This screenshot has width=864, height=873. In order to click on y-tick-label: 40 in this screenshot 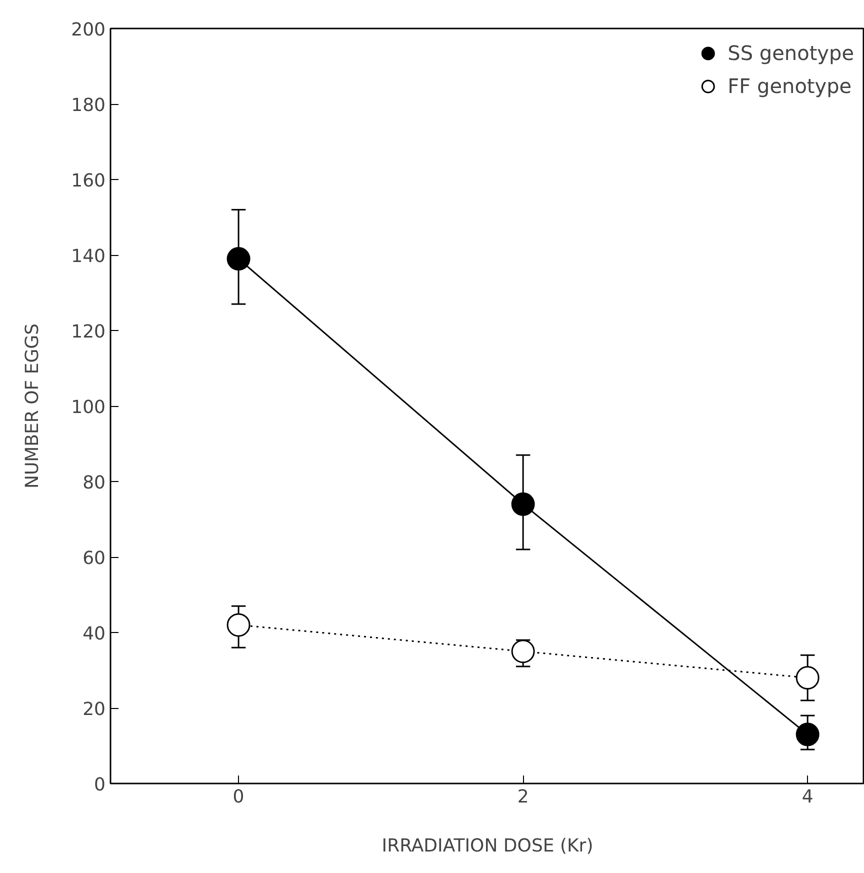, I will do `click(94, 634)`.